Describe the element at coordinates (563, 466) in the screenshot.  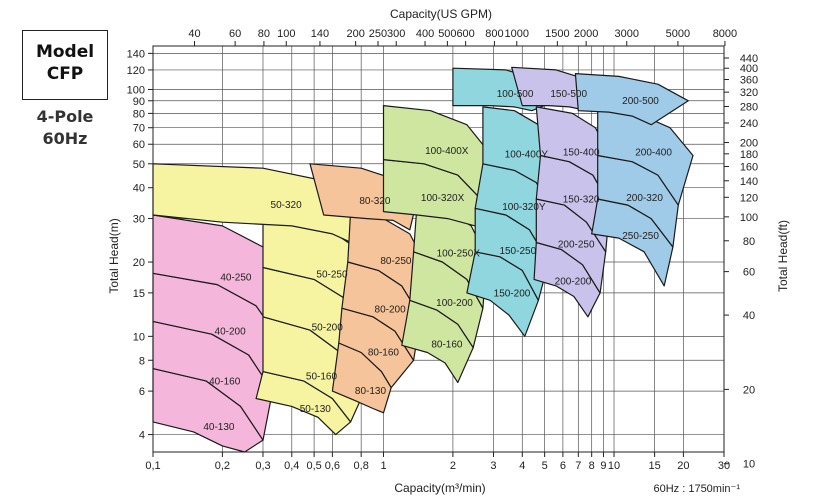
I see `bottom-tick-label: 6` at that location.